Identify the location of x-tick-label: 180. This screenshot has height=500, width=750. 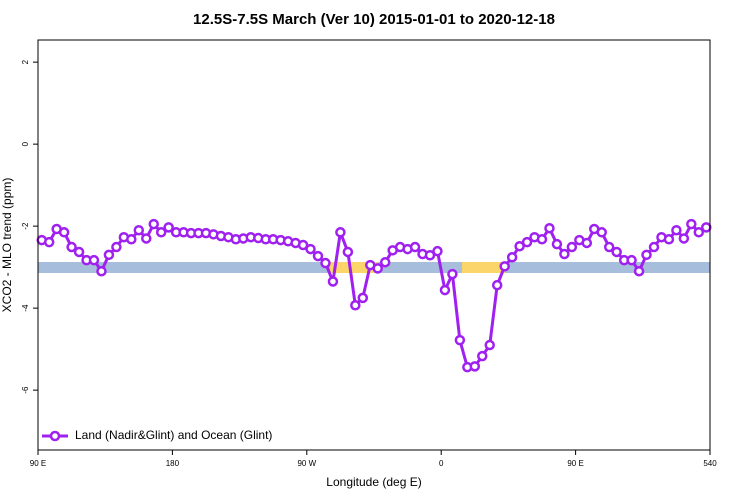
(173, 463).